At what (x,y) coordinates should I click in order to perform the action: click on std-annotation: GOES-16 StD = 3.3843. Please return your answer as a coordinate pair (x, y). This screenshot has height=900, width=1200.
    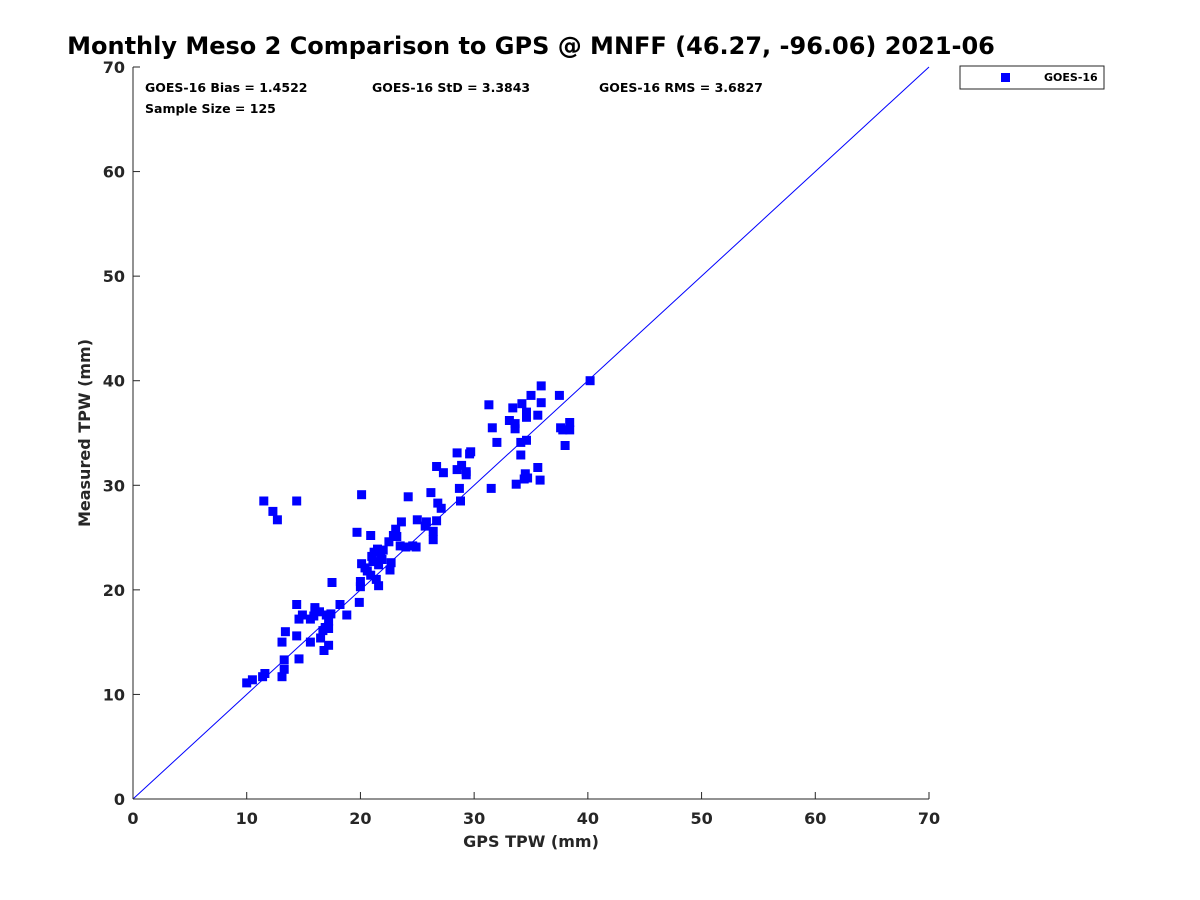
    Looking at the image, I should click on (451, 87).